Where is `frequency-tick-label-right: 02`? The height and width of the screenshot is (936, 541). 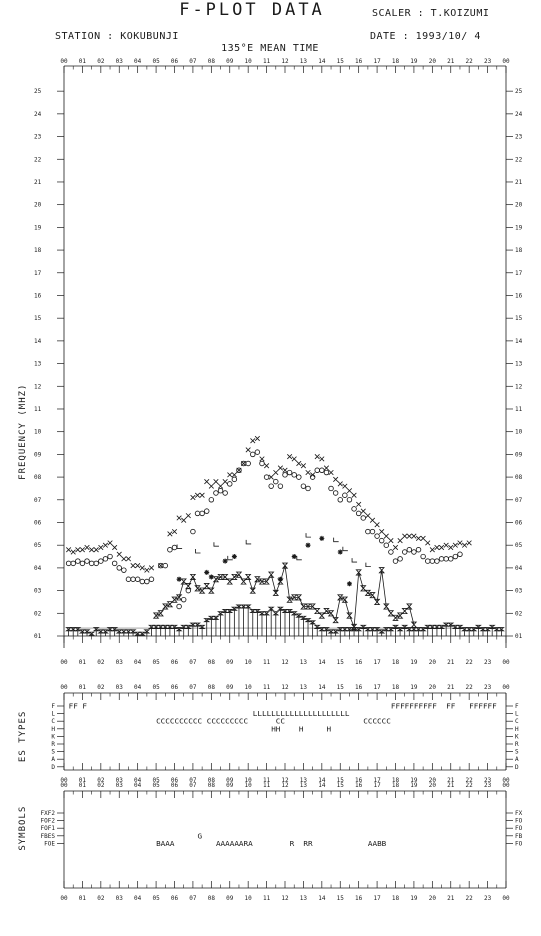 frequency-tick-label-right: 02 is located at coordinates (519, 613).